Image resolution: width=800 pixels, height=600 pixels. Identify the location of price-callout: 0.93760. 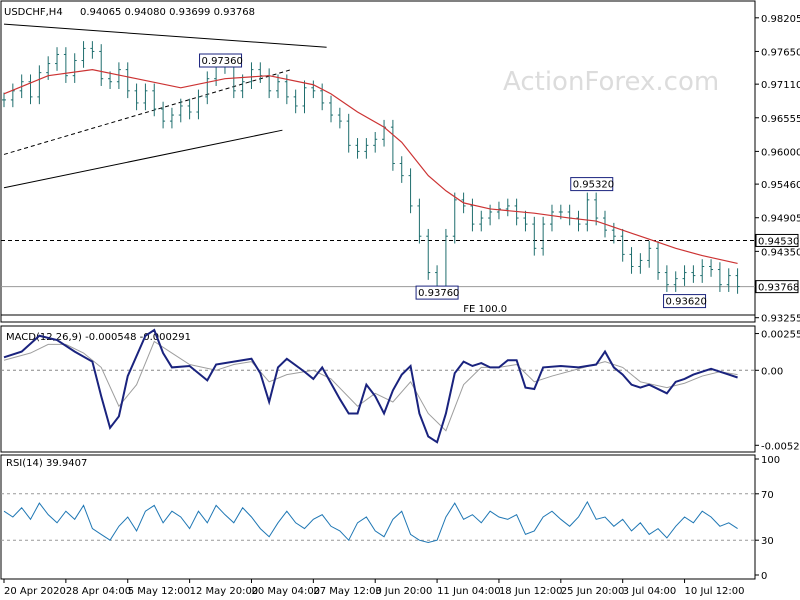
(437, 292).